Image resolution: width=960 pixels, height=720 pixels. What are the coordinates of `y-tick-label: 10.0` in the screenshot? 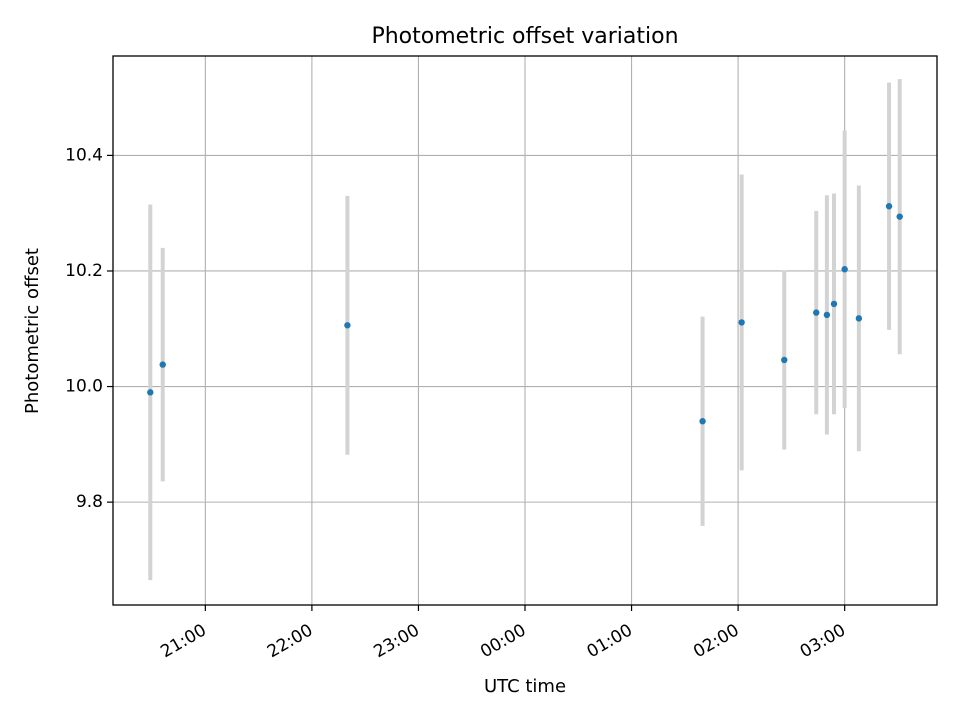 It's located at (84, 387).